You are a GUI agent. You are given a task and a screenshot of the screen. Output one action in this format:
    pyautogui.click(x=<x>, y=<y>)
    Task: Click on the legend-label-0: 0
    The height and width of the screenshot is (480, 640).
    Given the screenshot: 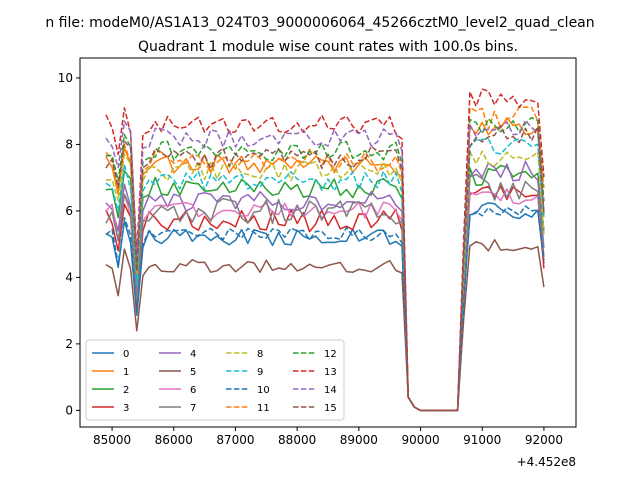 What is the action you would take?
    pyautogui.click(x=126, y=354)
    